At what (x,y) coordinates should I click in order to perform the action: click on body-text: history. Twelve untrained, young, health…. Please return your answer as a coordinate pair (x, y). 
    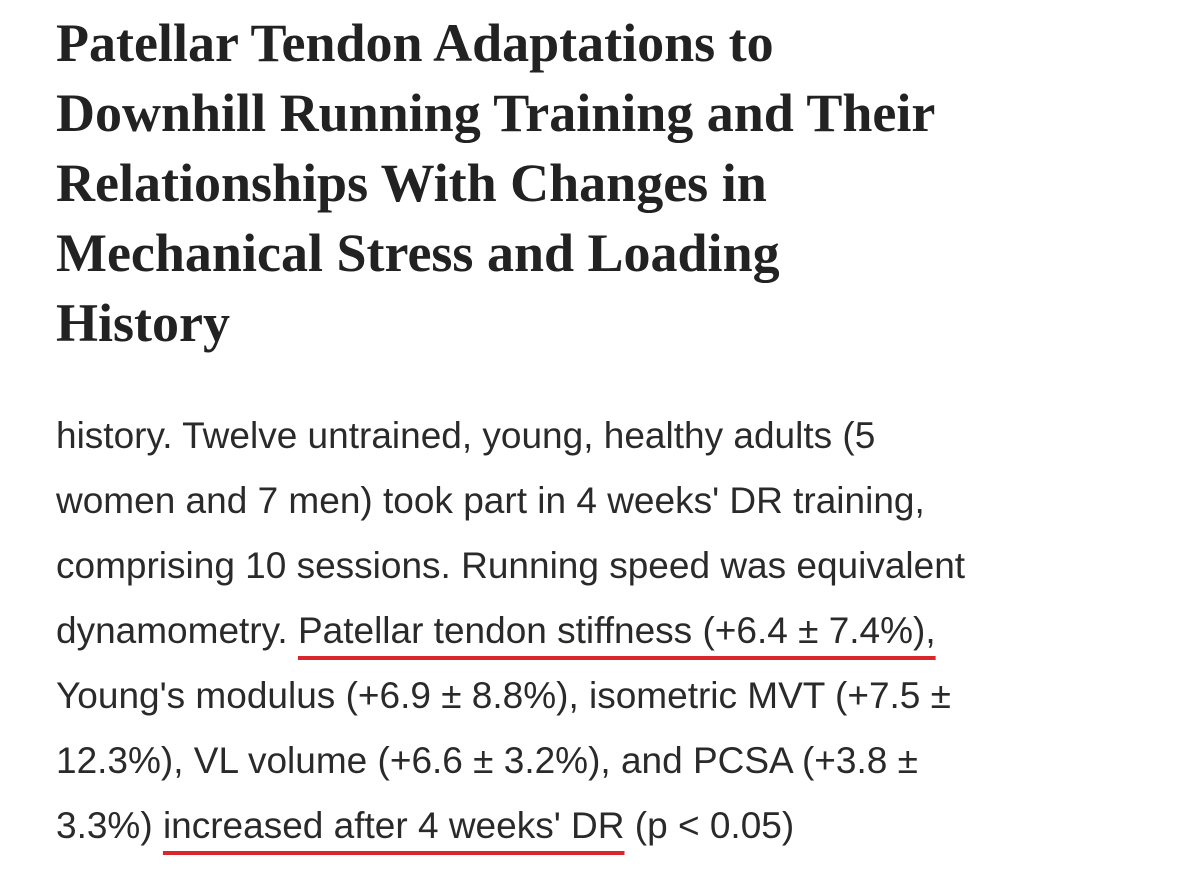
    Looking at the image, I should click on (466, 435).